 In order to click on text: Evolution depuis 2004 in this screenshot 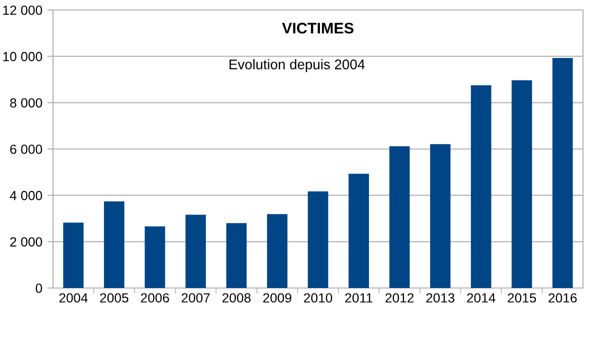, I will do `click(297, 65)`.